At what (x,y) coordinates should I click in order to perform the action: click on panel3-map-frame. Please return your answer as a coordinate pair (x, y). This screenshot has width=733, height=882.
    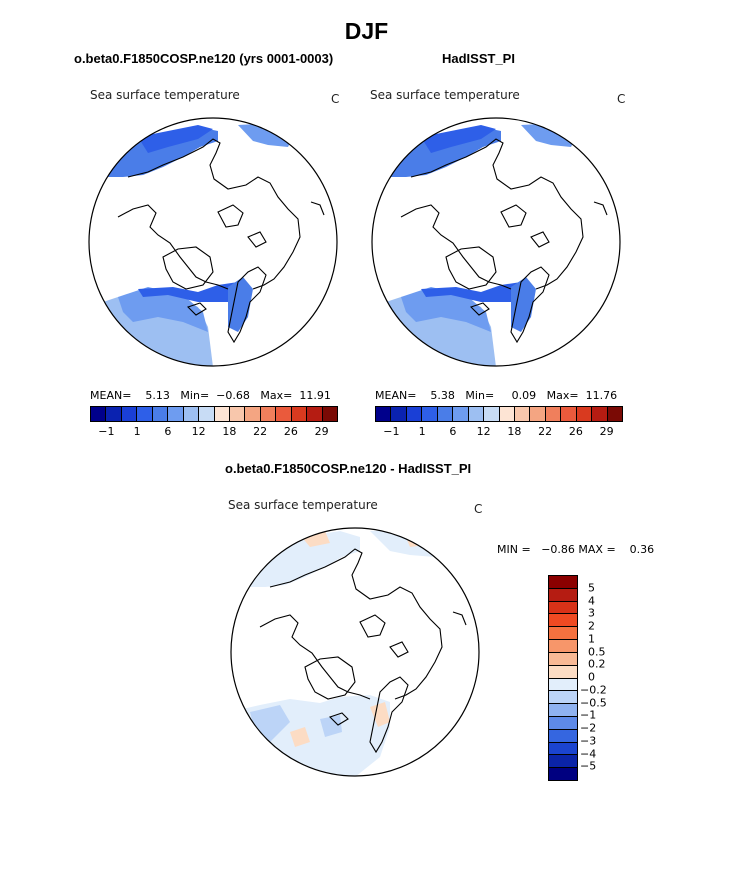
    Looking at the image, I should click on (355, 652).